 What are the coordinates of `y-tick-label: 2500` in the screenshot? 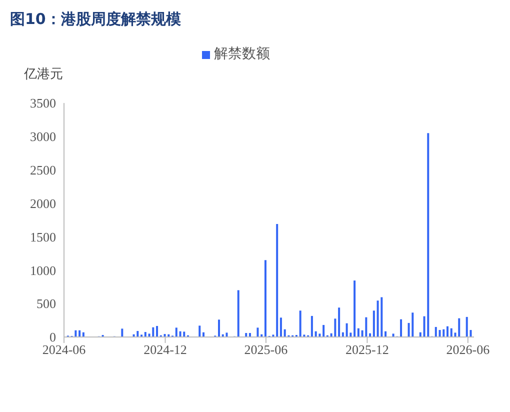 It's located at (43, 170).